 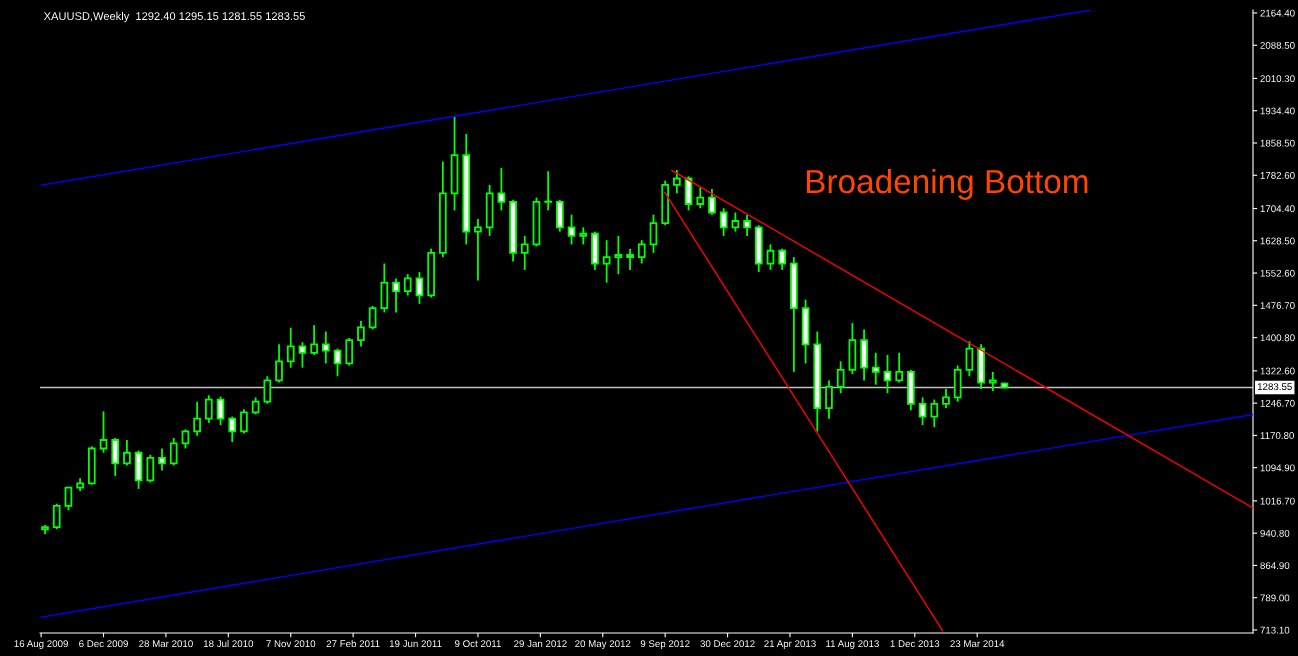 I want to click on y-tick-label: 713.10, so click(x=1275, y=630).